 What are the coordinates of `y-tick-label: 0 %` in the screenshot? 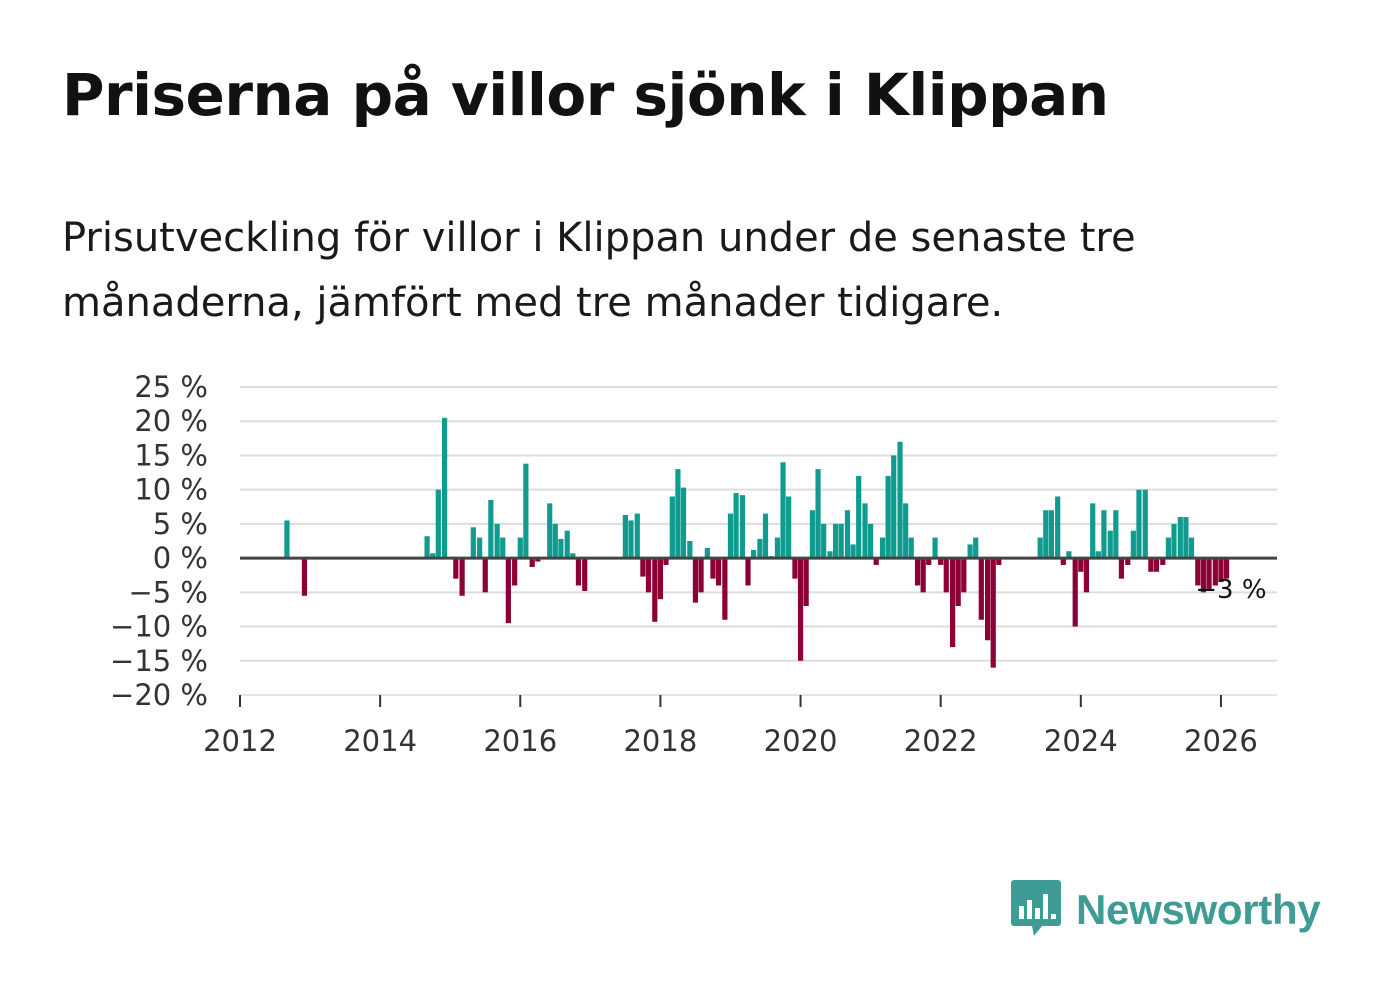 It's located at (180, 558).